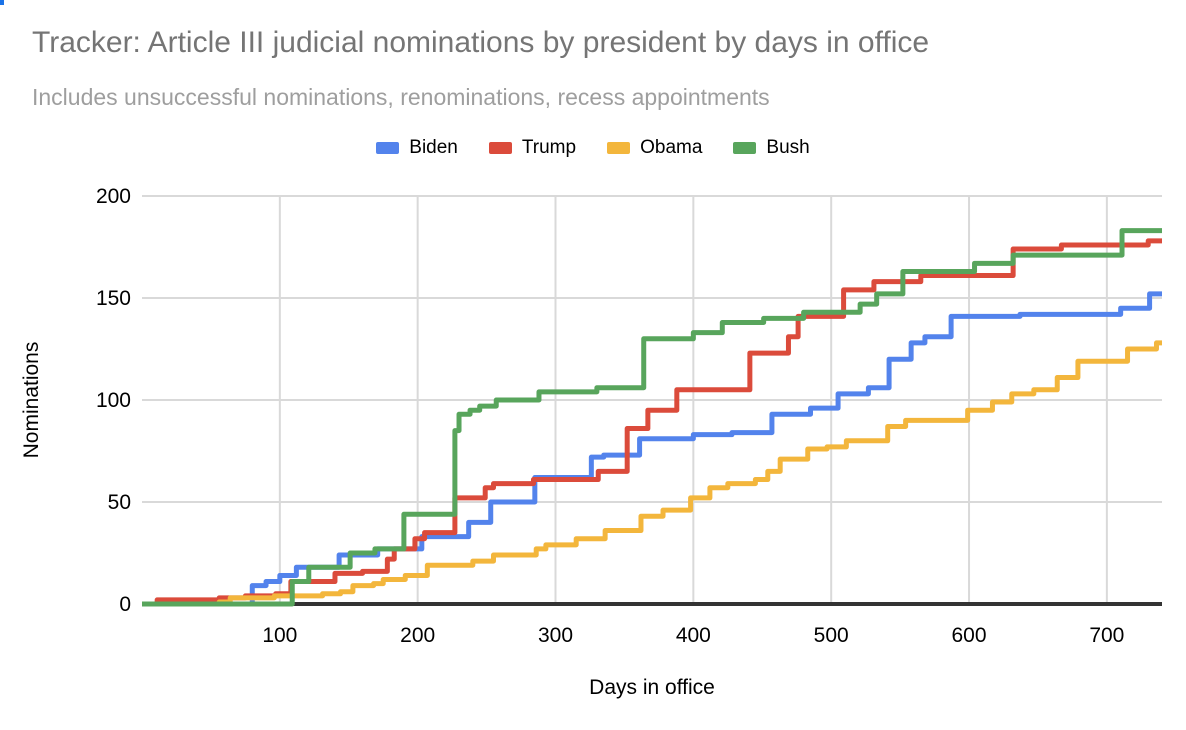  Describe the element at coordinates (1106, 635) in the screenshot. I see `x-tick-label: 700` at that location.